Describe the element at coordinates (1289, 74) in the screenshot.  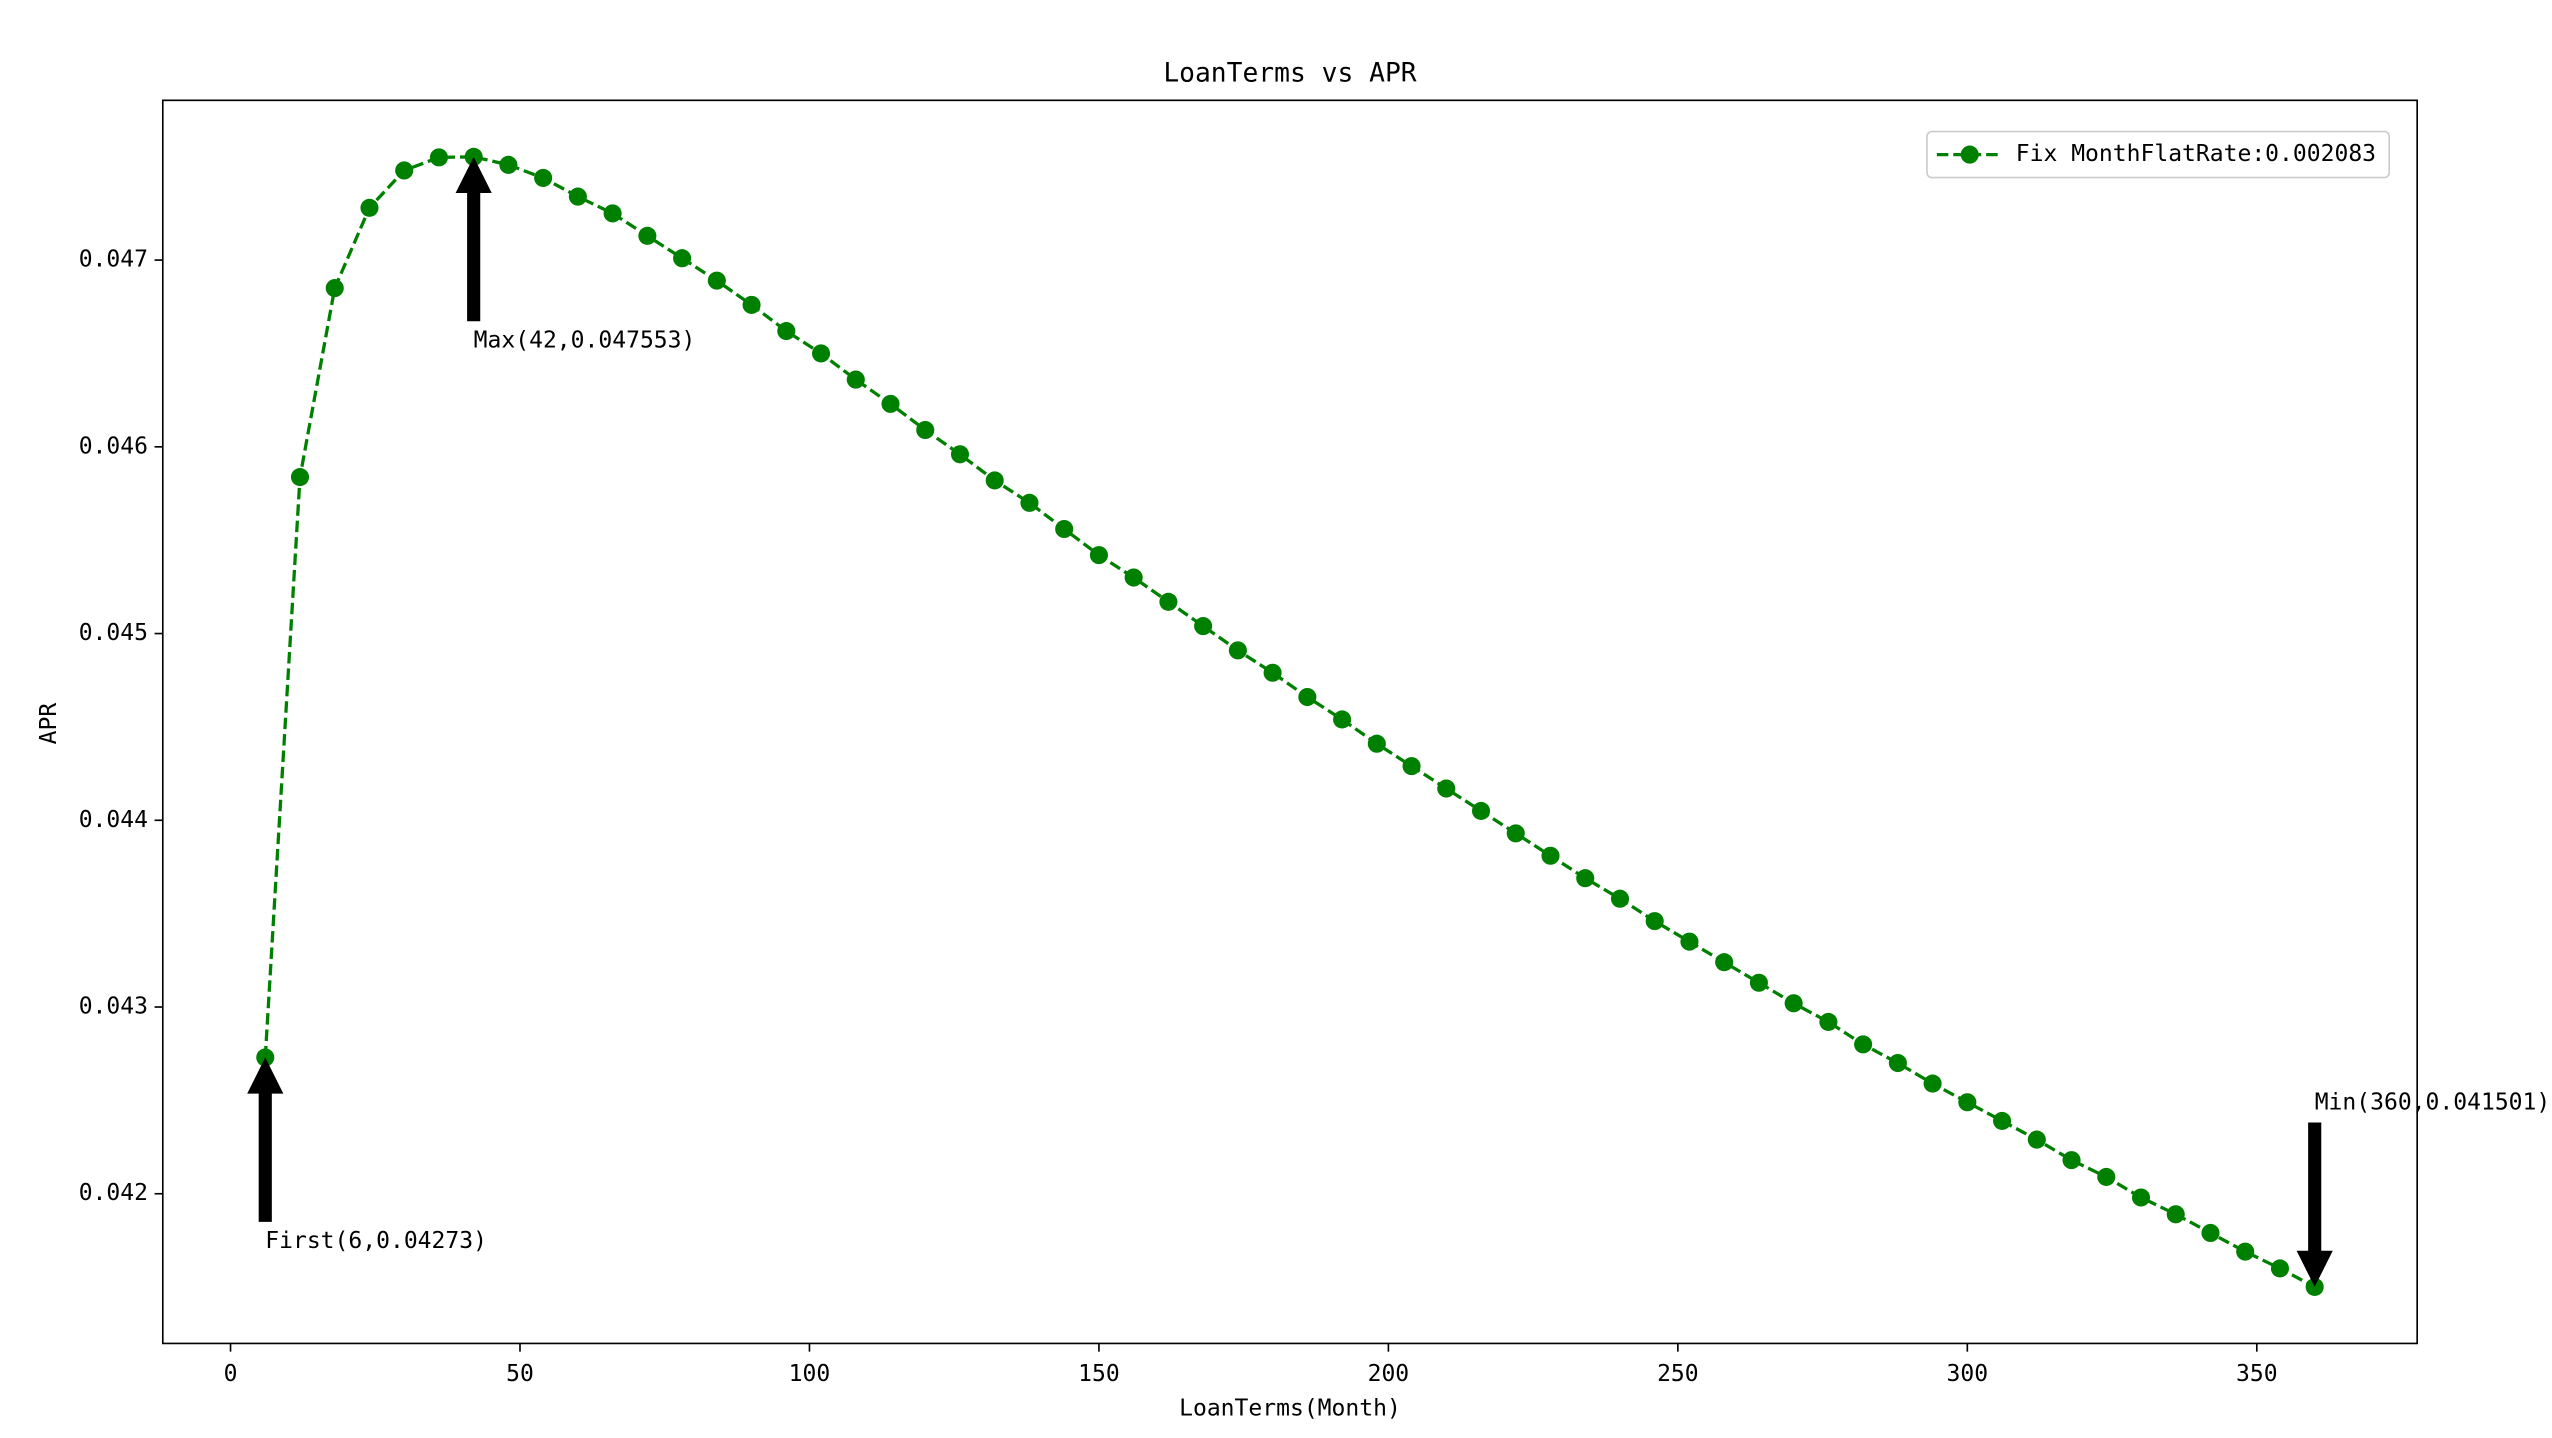
I see `chart-title: LoanTerms vs APR` at that location.